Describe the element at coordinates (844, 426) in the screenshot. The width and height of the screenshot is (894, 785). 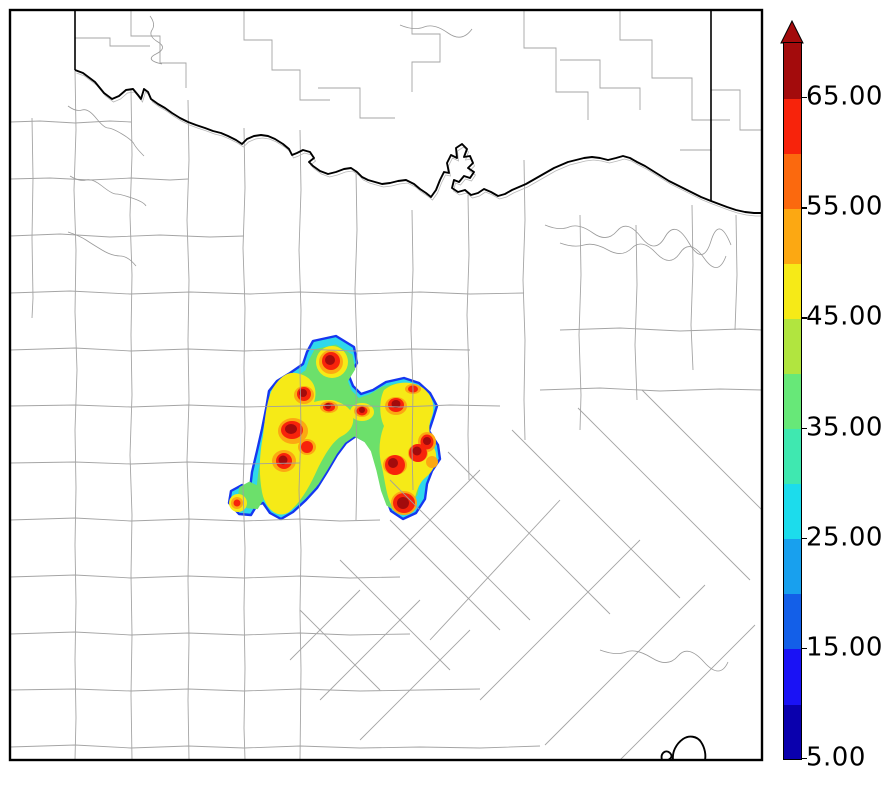
I see `colorbar-tick-label: 35.00` at that location.